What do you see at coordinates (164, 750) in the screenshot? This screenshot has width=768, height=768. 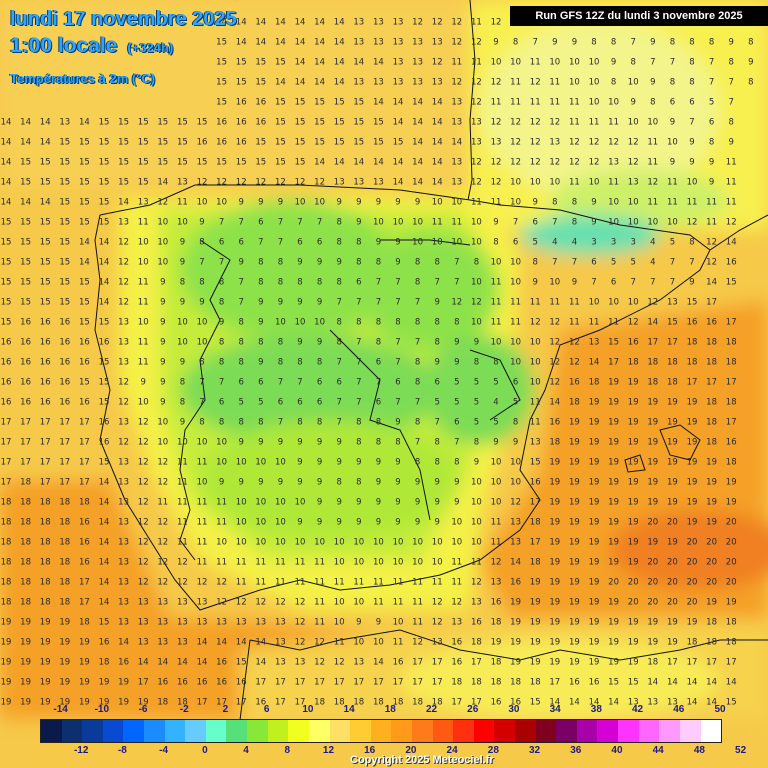 I see `legend-bottom-label: -4` at bounding box center [164, 750].